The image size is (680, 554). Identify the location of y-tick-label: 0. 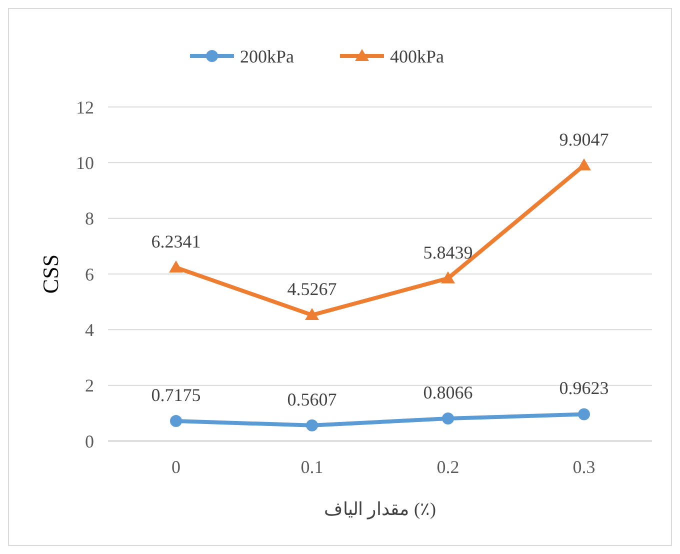
(89, 441).